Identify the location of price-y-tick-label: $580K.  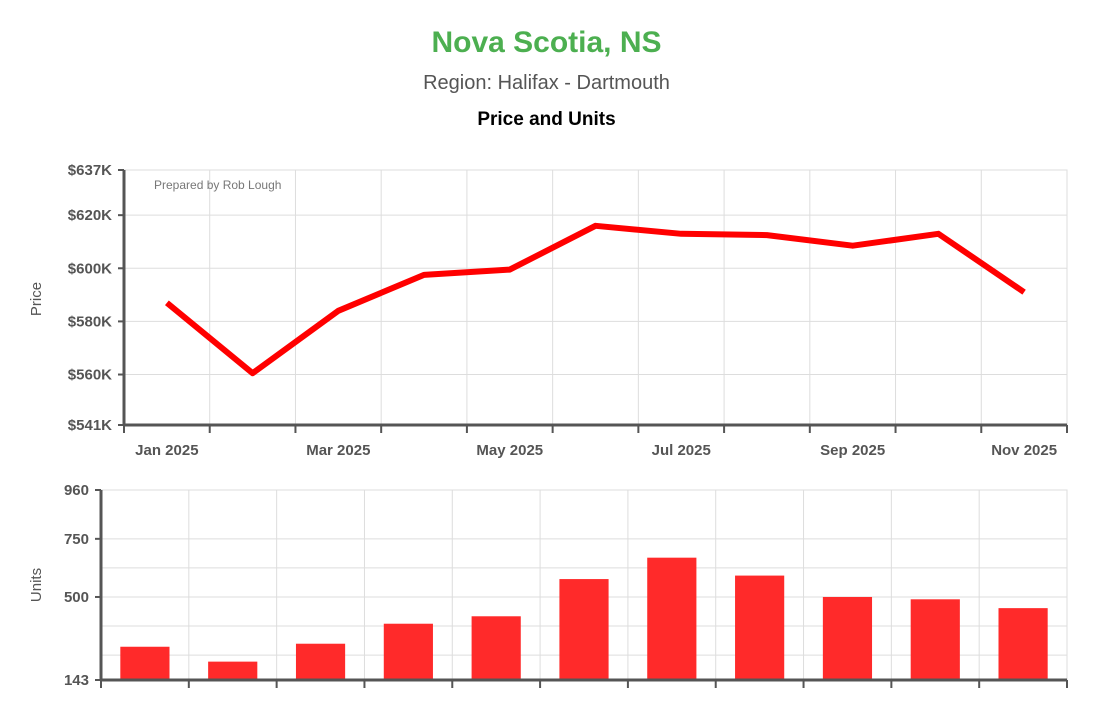
(90, 321).